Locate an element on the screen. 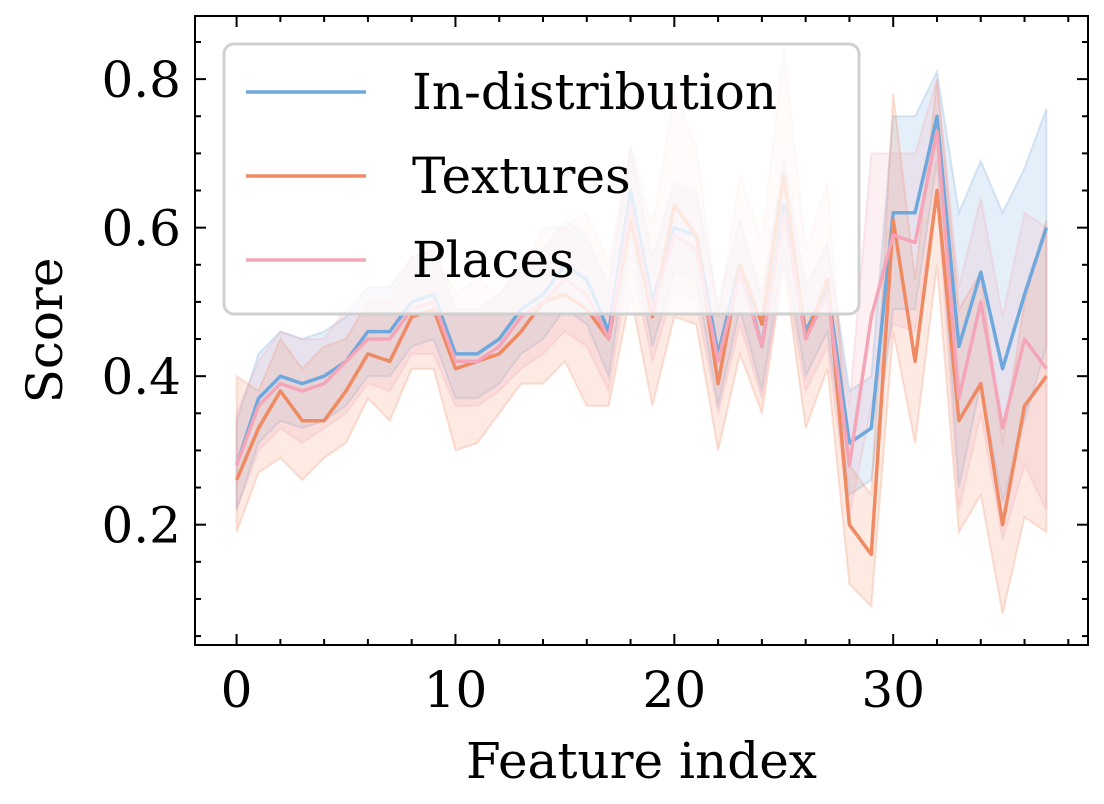 This screenshot has height=804, width=1104. legend-label-1: In-distribution is located at coordinates (594, 92).